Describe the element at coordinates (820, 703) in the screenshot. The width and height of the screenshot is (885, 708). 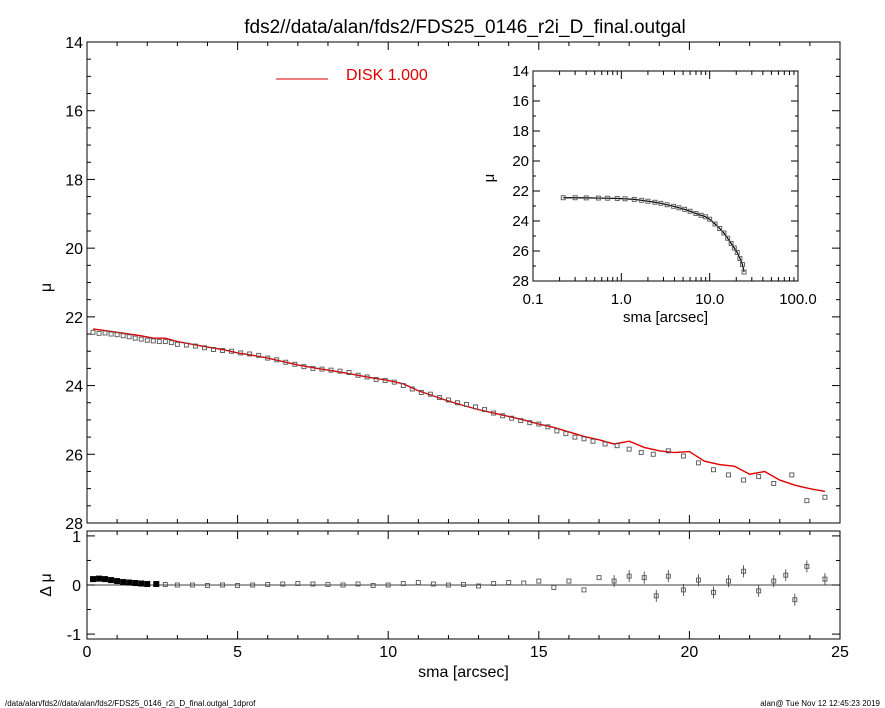
I see `footer-timestamp: alan@ Tue Nov 12 12:45:23 2019` at that location.